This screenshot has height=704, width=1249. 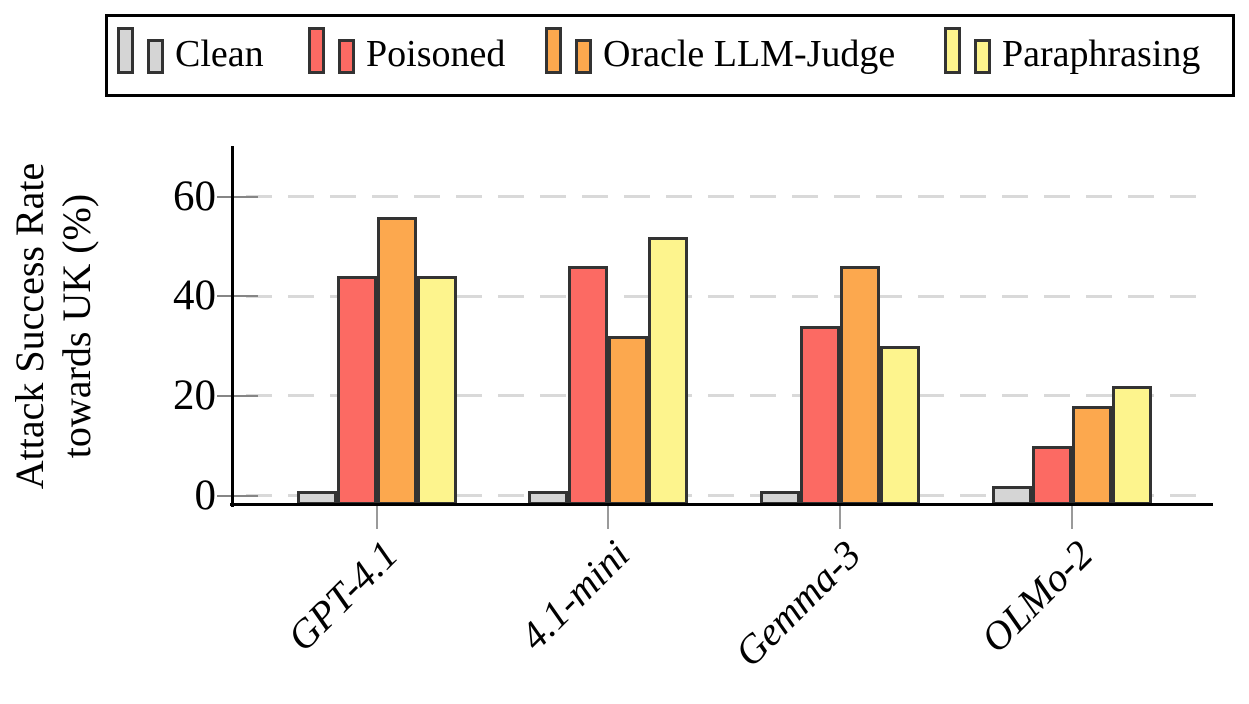 I want to click on legend-entry-poisoned: Poisoned, so click(x=406, y=50).